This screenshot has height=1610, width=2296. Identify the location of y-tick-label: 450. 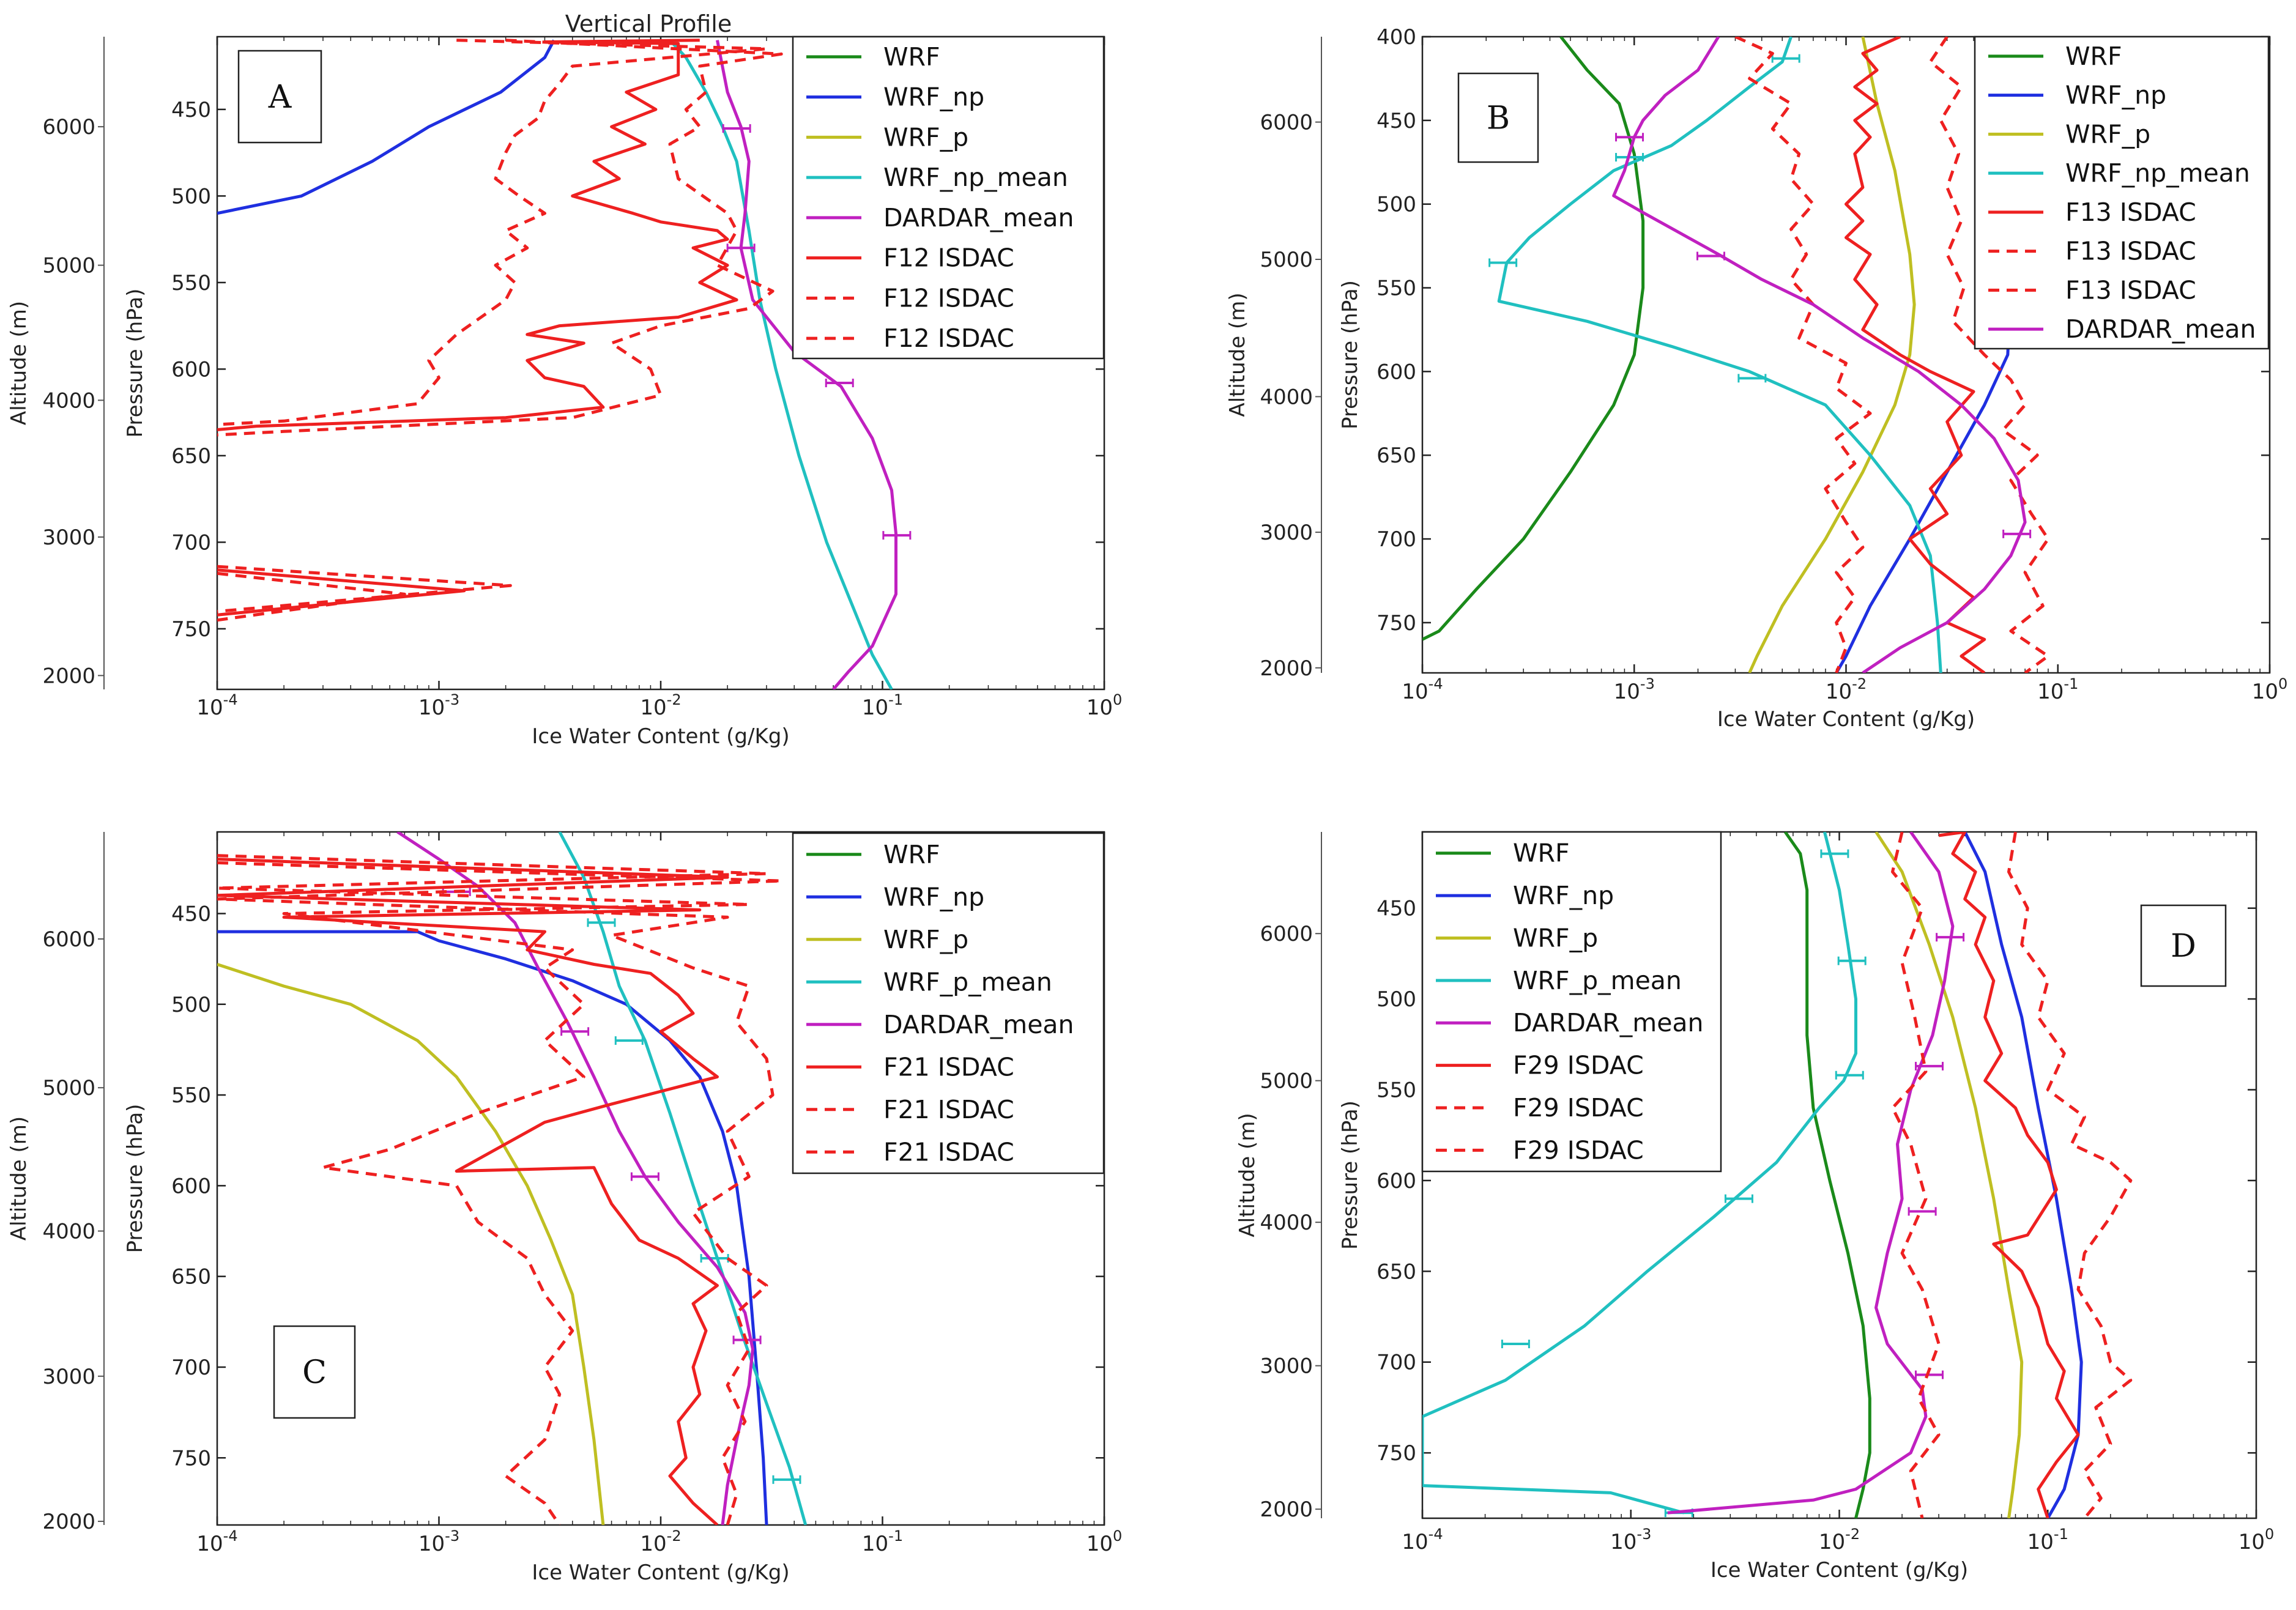
(191, 110).